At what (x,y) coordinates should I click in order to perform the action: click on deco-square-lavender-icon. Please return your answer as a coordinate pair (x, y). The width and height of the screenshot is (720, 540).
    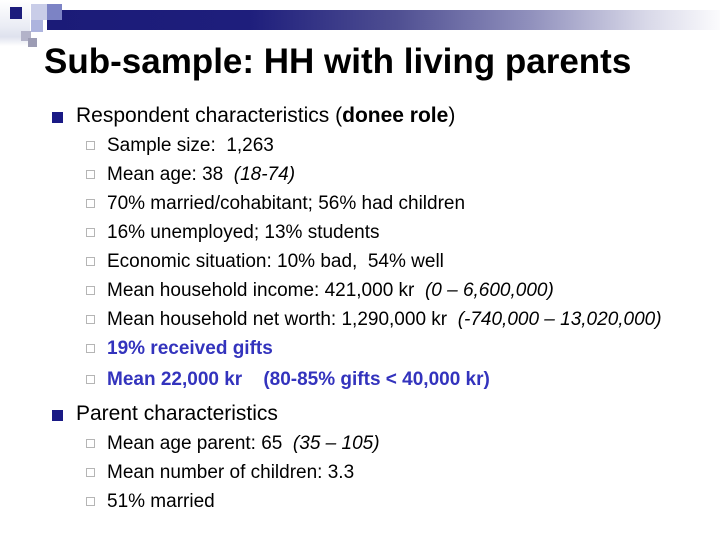
    Looking at the image, I should click on (39, 12).